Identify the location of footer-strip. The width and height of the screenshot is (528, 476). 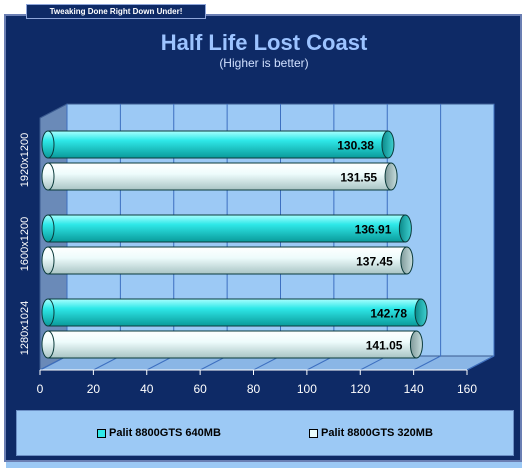
(264, 465).